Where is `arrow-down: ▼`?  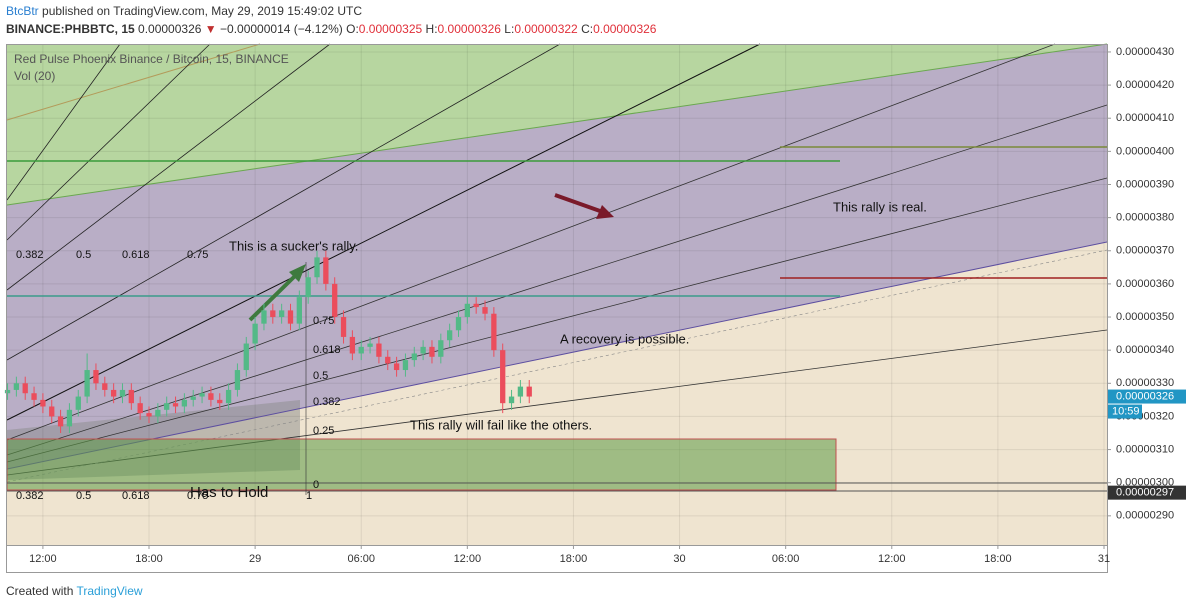
arrow-down: ▼ is located at coordinates (211, 29).